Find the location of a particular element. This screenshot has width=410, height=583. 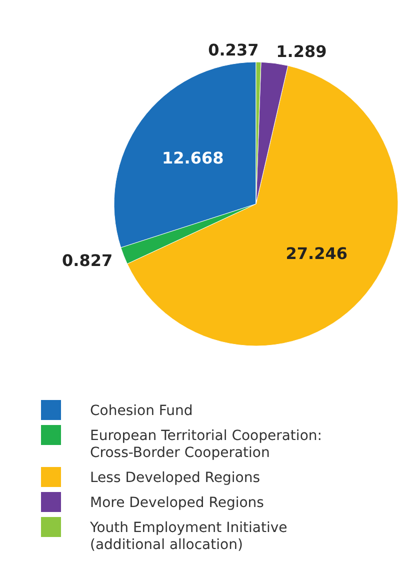

legend-label: European Territorial Cooperation: Cross-Border Cooperation is located at coordinates (206, 444).